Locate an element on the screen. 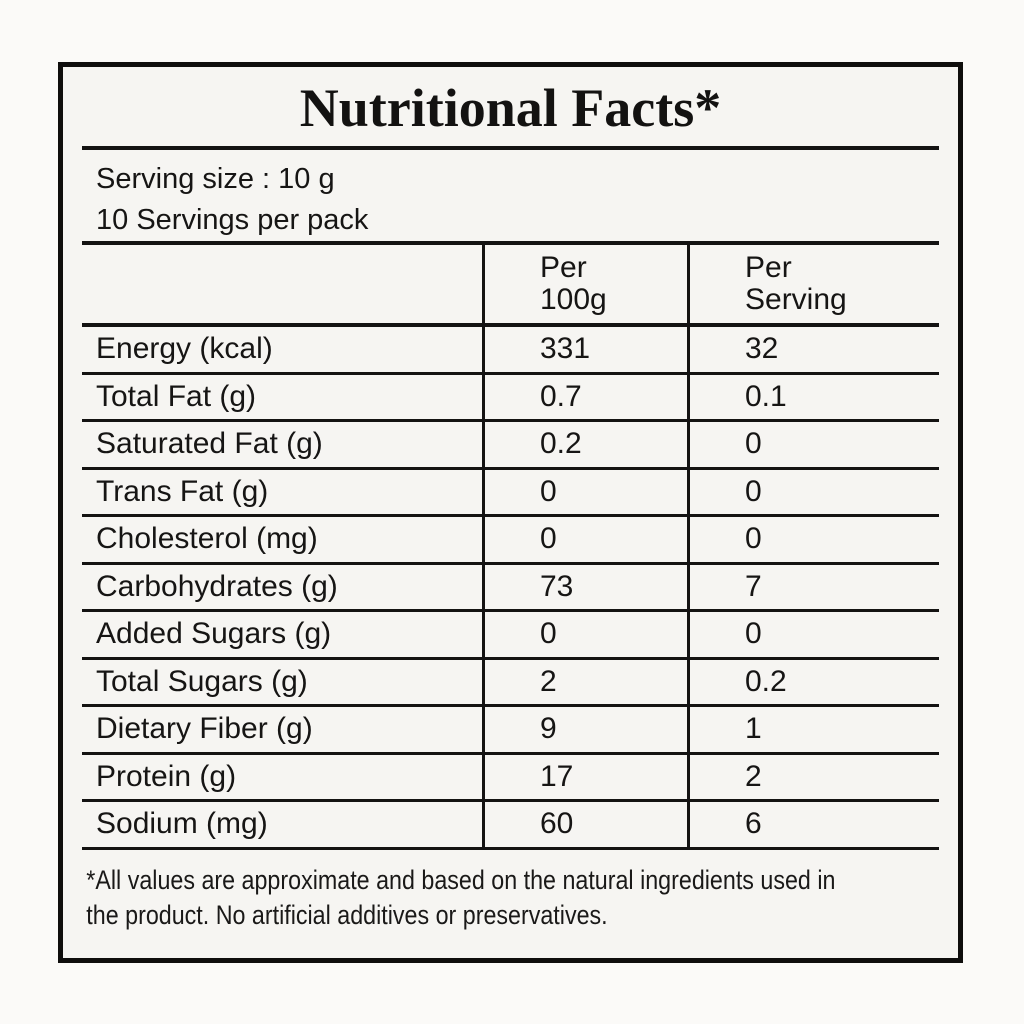 This screenshot has height=1024, width=1024. nutrient-name: Trans Fat (g) is located at coordinates (182, 491).